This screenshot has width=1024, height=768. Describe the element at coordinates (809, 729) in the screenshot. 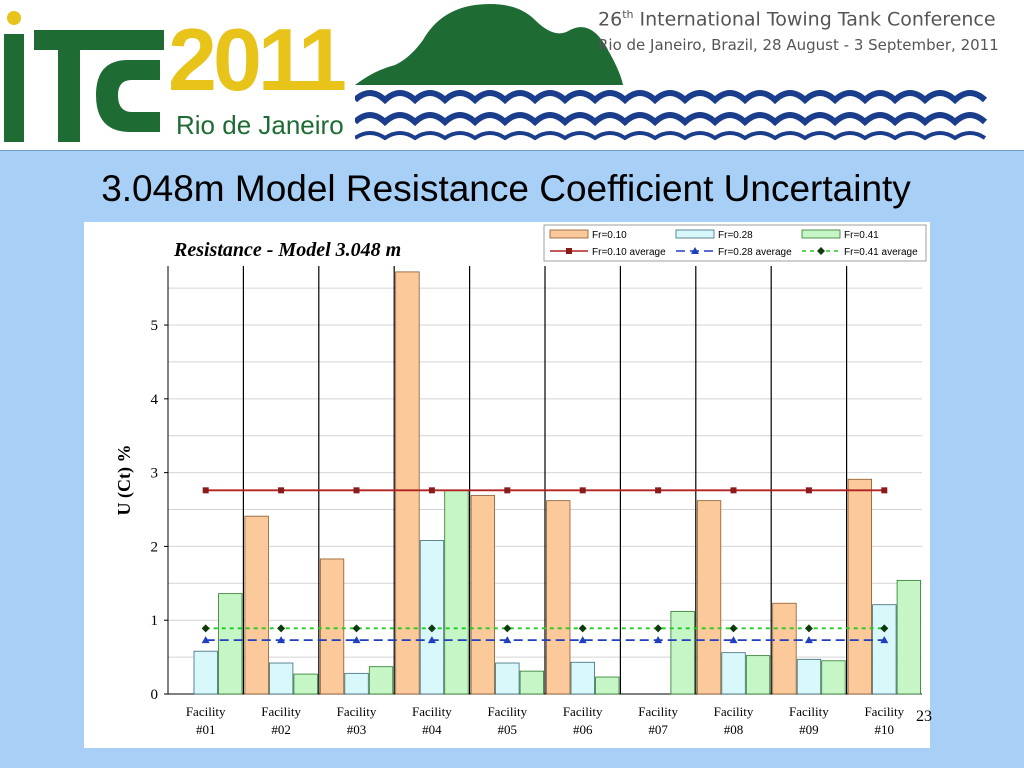

I see `x-tick-label: #09` at that location.